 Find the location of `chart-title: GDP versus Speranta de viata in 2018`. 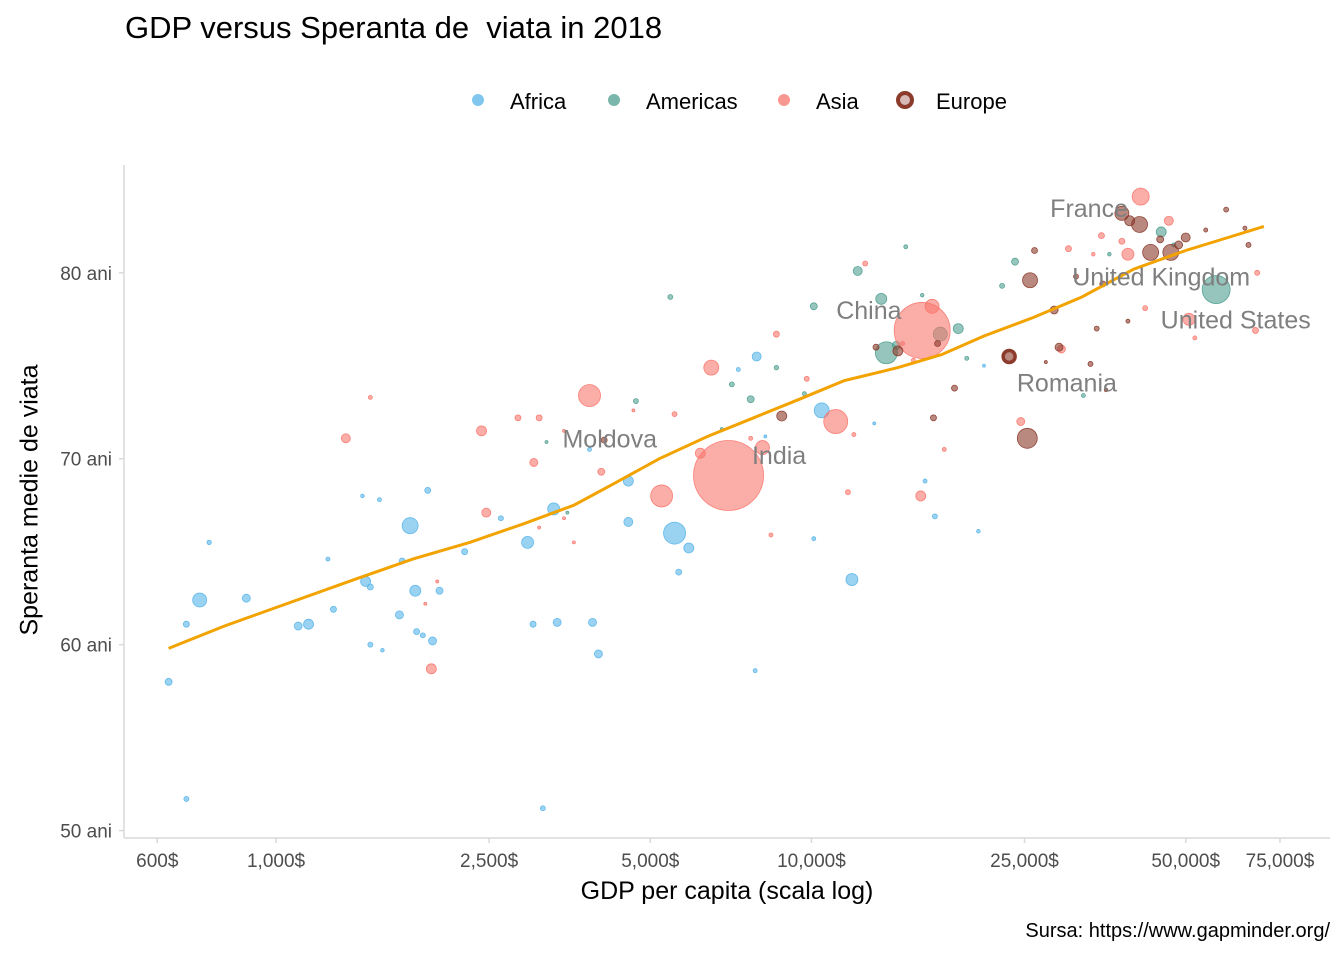

chart-title: GDP versus Speranta de viata in 2018 is located at coordinates (394, 27).